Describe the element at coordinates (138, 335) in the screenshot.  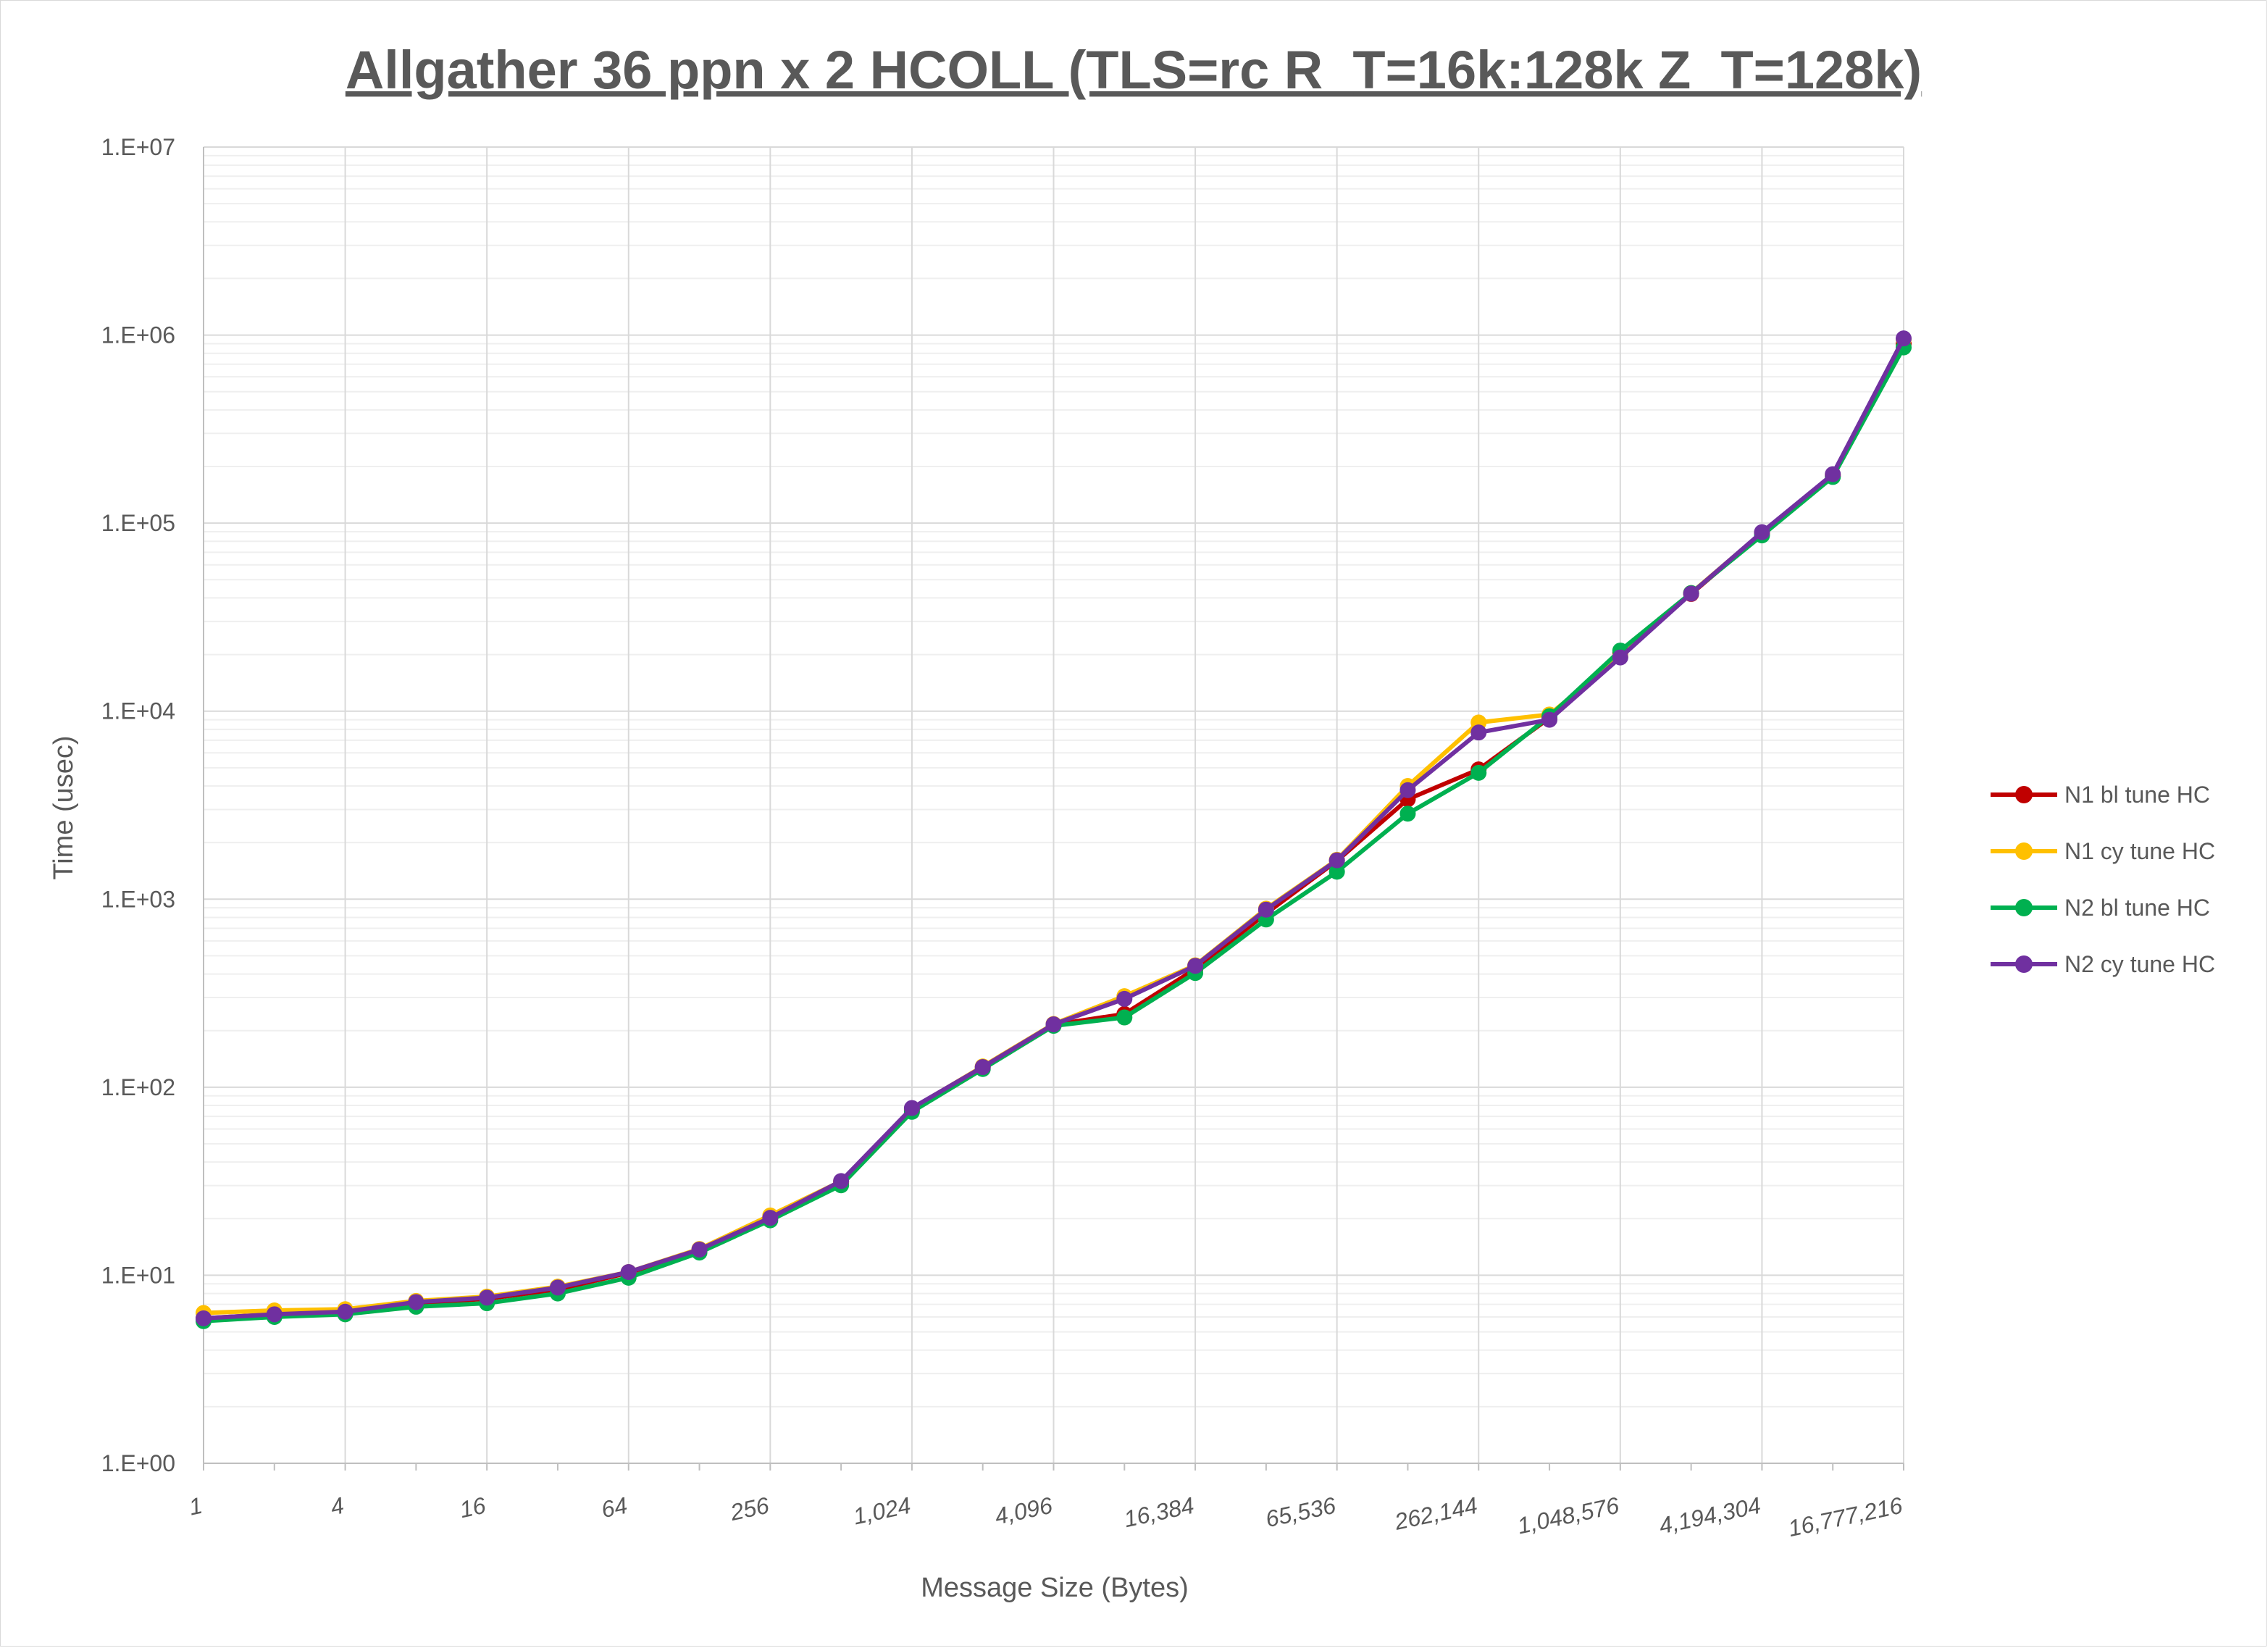
I see `y-tick-label: 1.E+06` at that location.